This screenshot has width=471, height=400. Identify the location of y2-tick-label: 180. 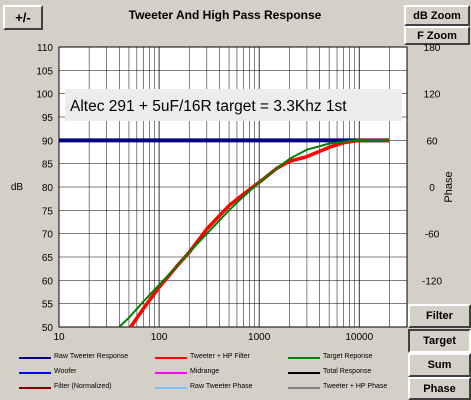
(432, 48).